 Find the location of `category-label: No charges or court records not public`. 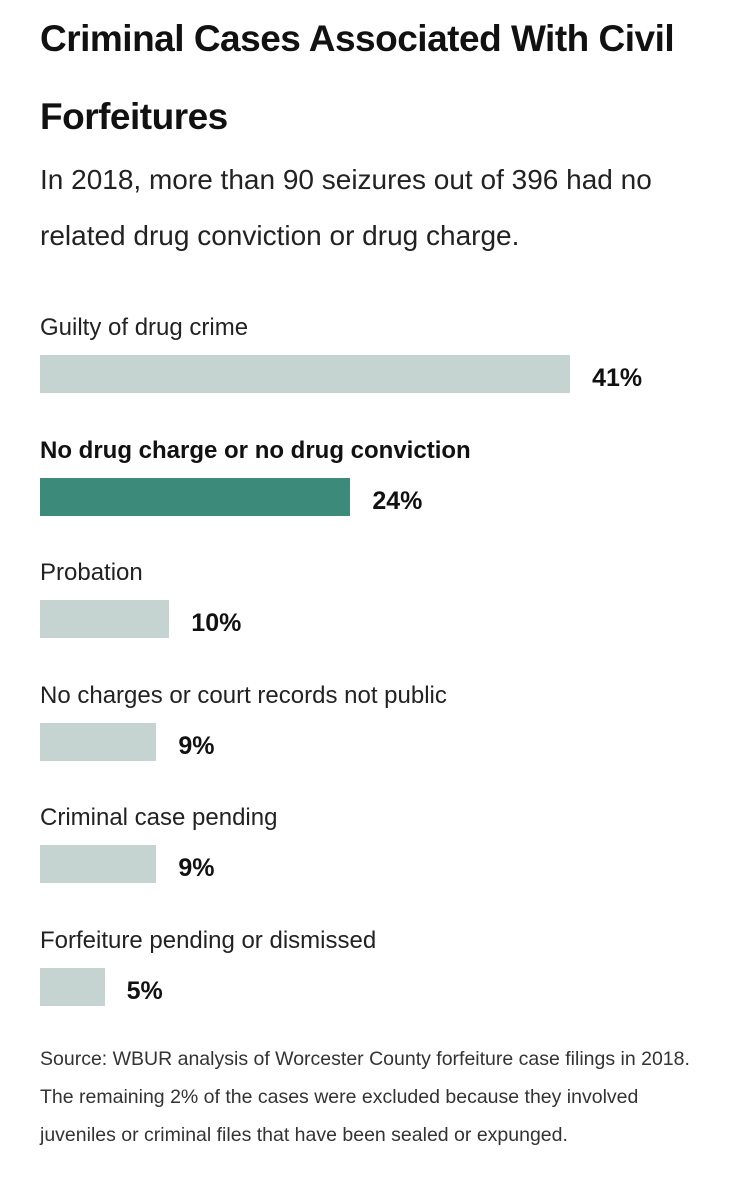

category-label: No charges or court records not public is located at coordinates (243, 695).